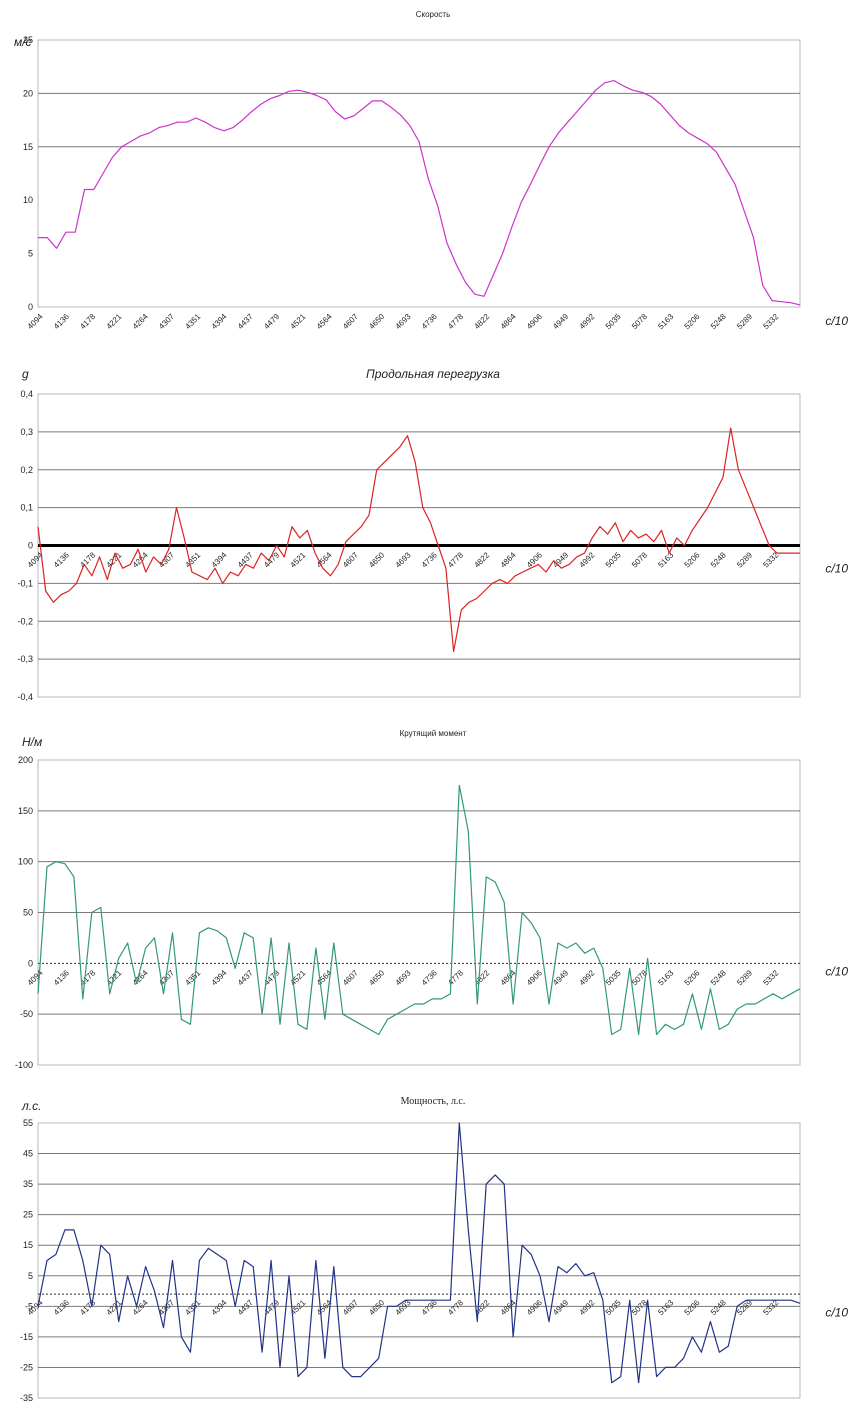 The image size is (866, 1410). I want to click on y-tick-label: 0,4, so click(26, 394).